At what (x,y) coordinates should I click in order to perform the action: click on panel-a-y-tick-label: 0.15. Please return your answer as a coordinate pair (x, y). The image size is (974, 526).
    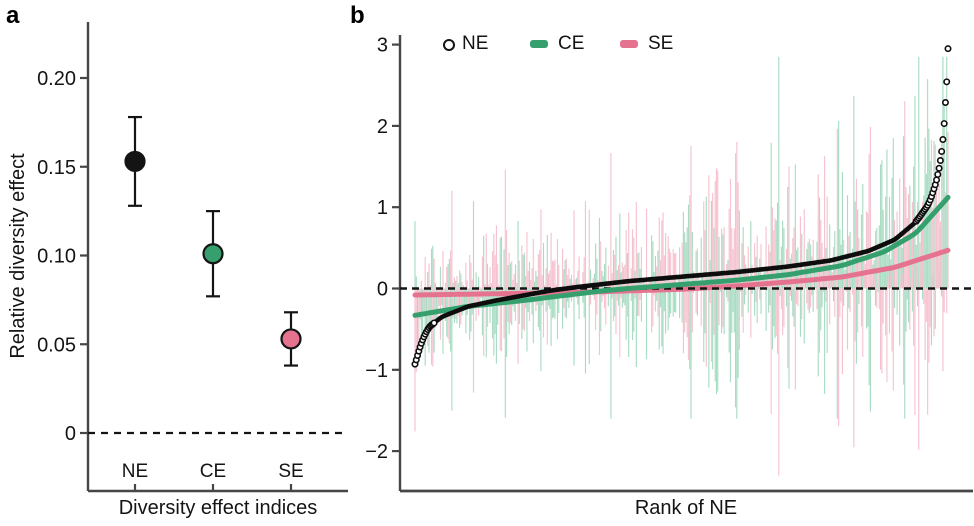
    Looking at the image, I should click on (56, 168).